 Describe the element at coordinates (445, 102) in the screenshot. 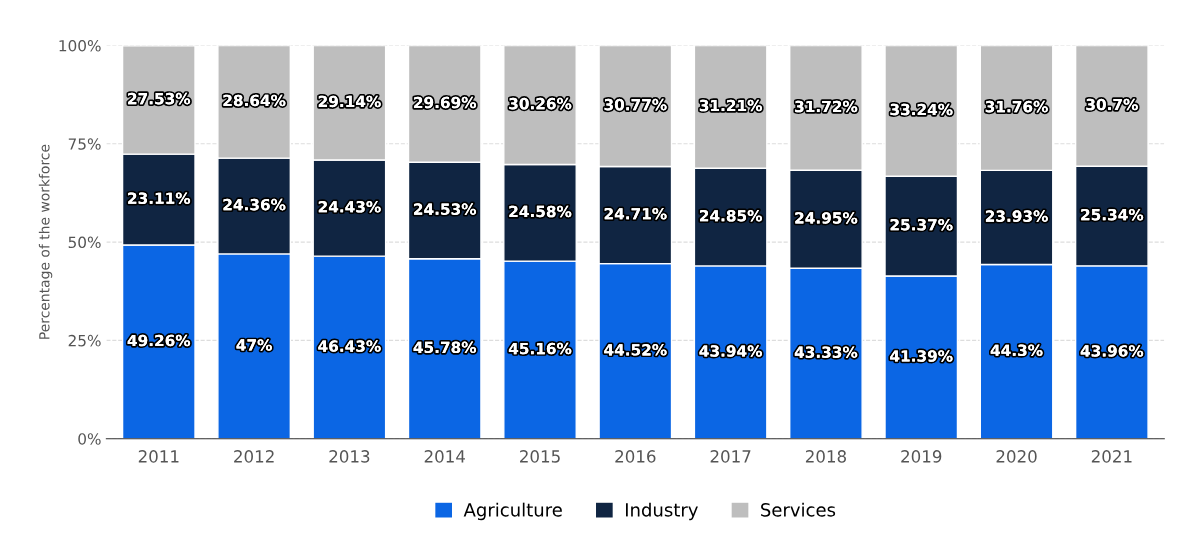

I see `data-label: 29.69%` at that location.